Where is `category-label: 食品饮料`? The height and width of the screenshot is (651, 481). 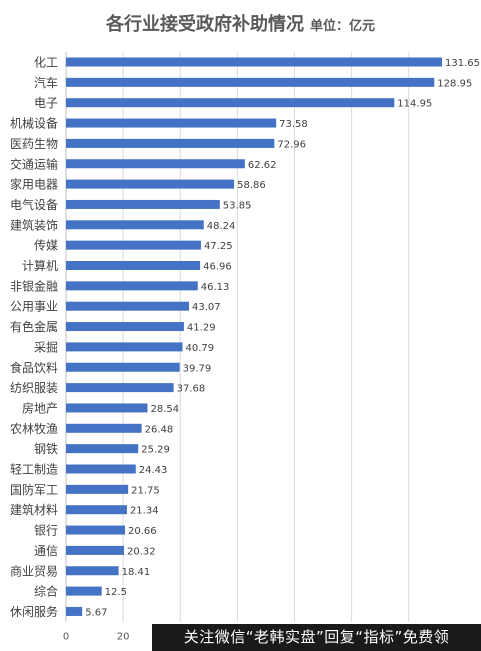 category-label: 食品饮料 is located at coordinates (34, 367).